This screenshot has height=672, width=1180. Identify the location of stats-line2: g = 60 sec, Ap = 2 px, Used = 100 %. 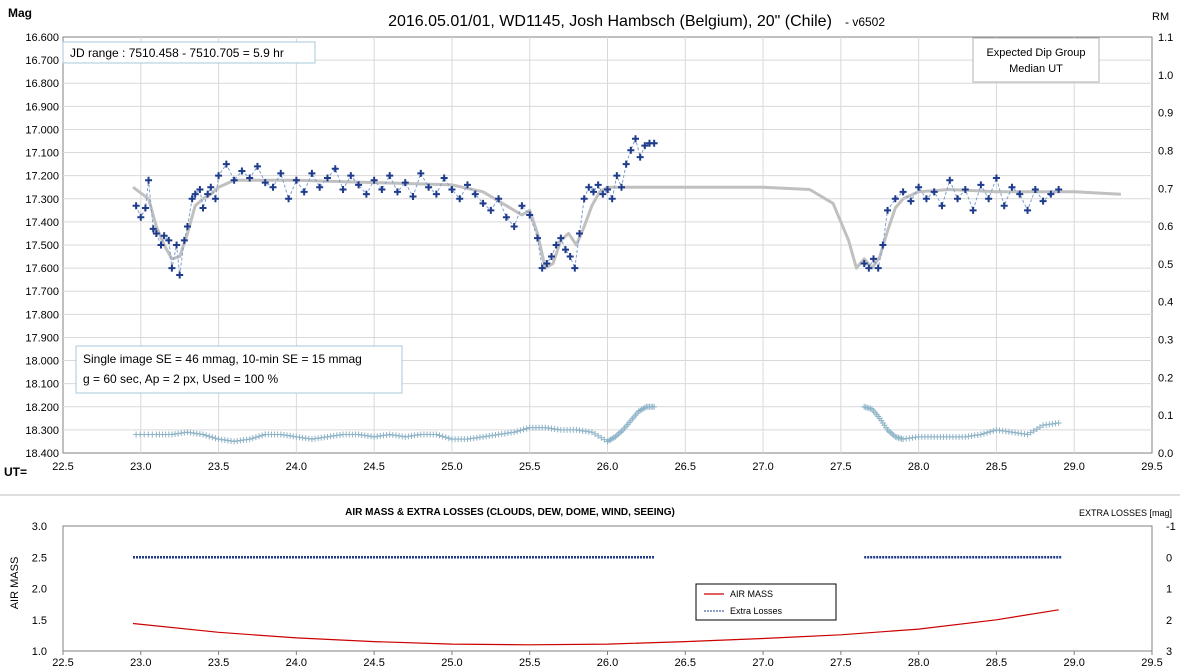
(180, 379).